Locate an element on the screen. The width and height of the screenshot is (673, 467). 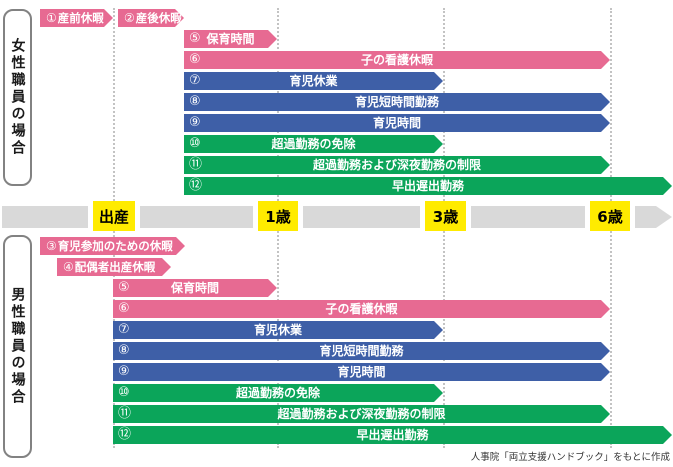
leave-label: 配偶者出産休暇 is located at coordinates (115, 267).